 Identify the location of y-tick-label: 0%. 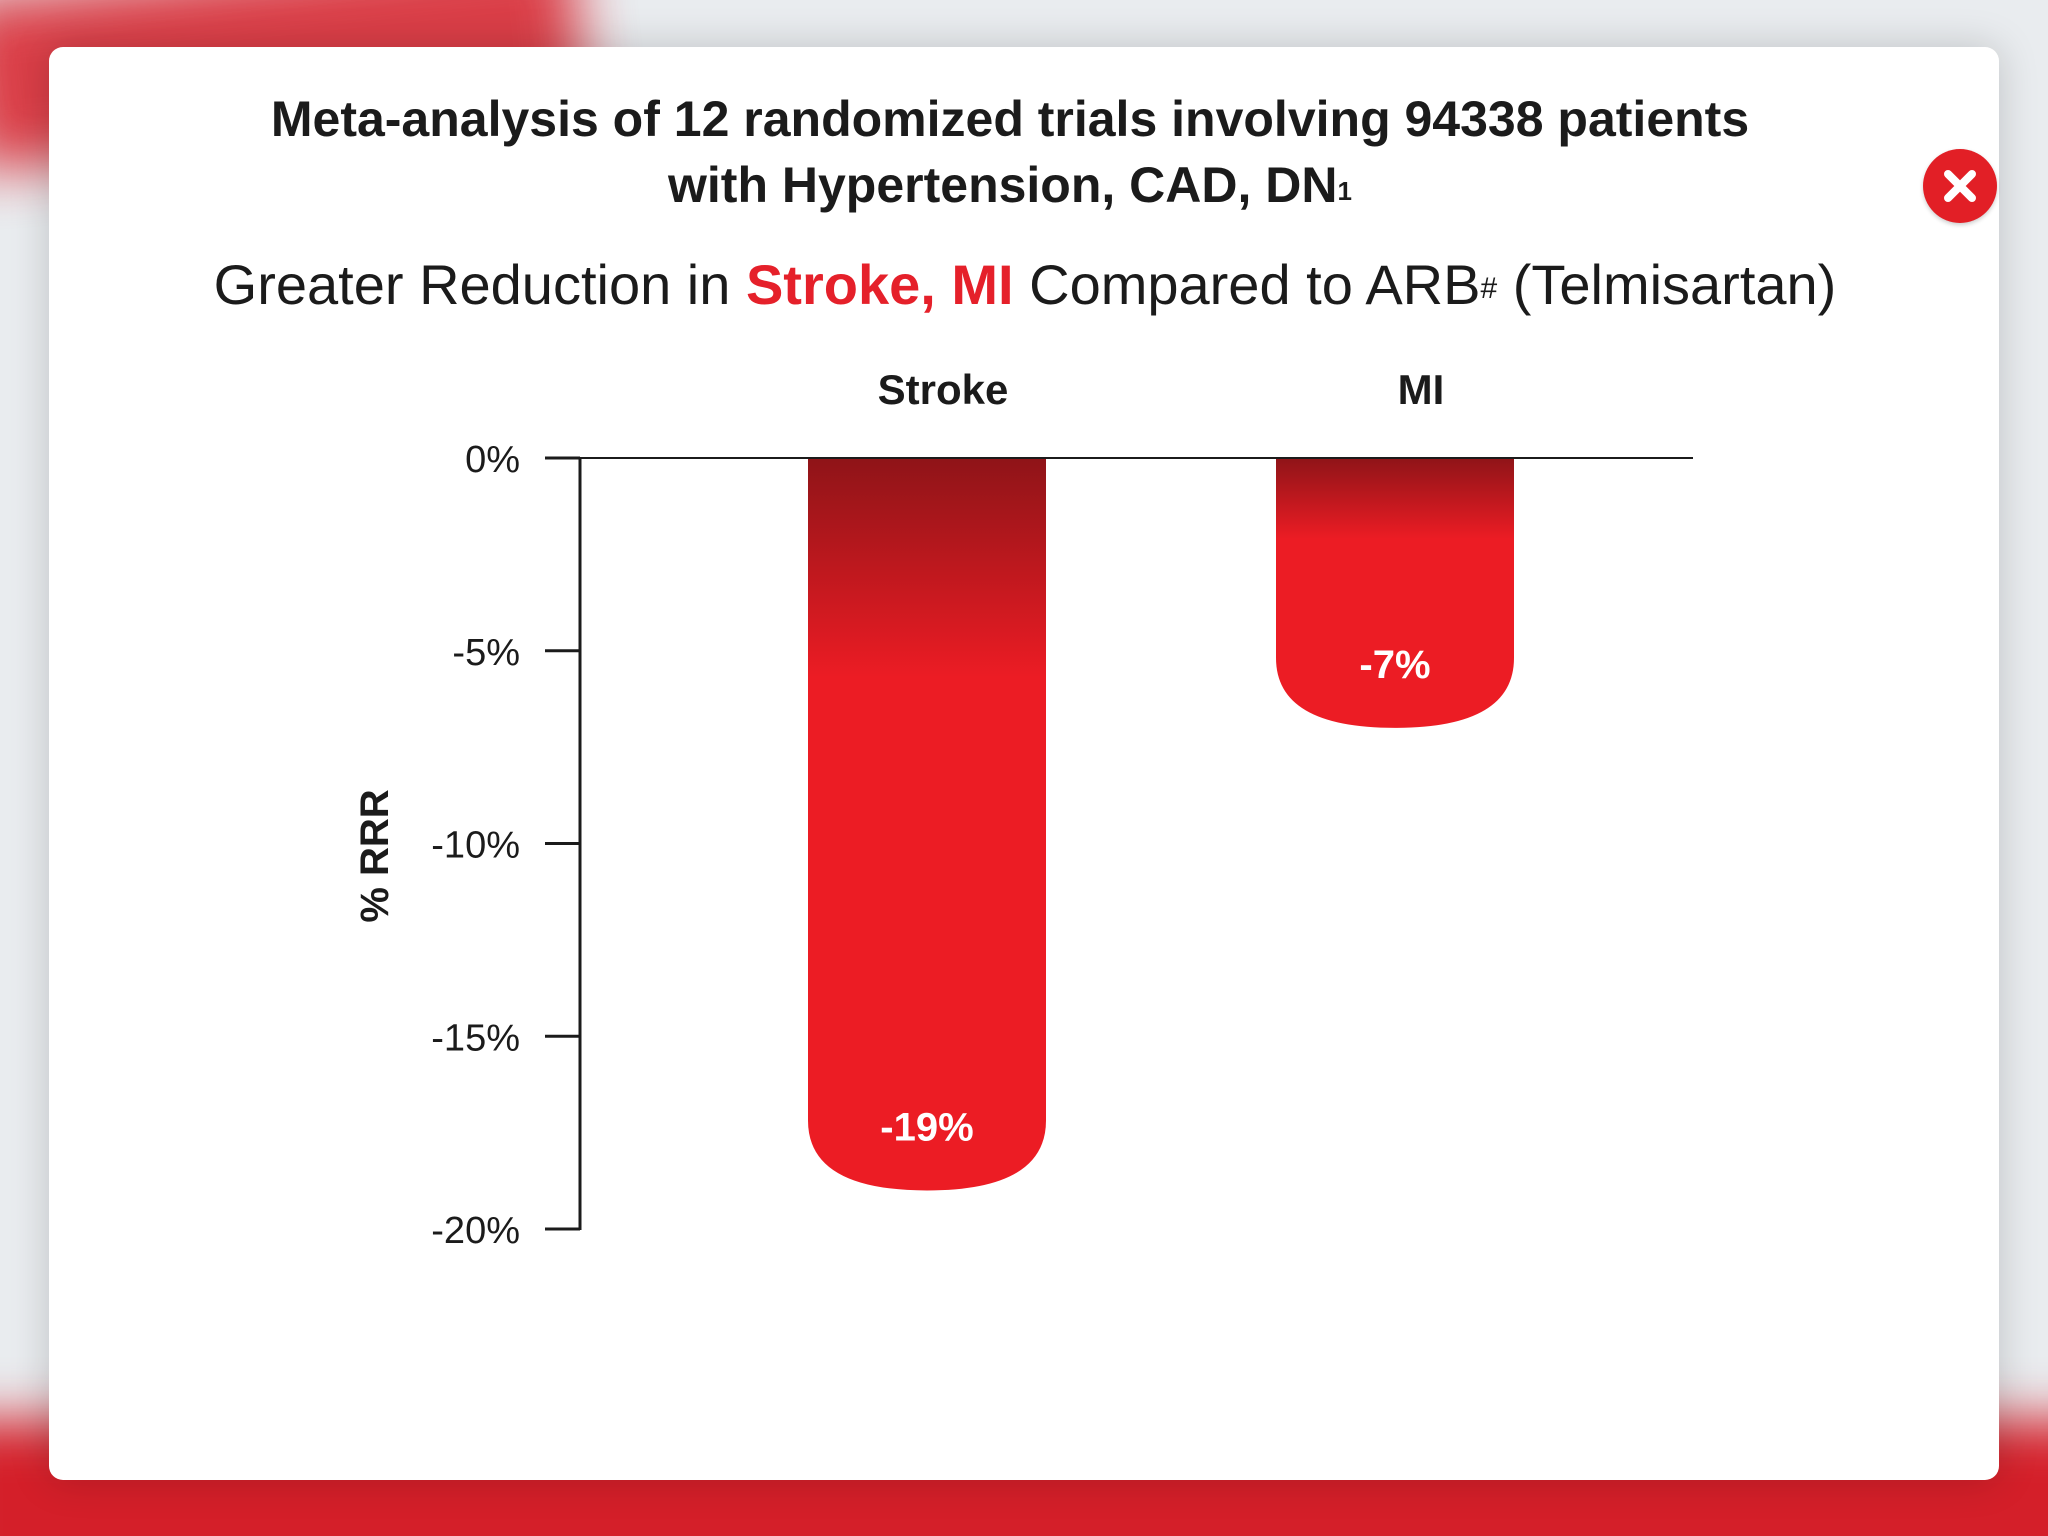
(492, 460).